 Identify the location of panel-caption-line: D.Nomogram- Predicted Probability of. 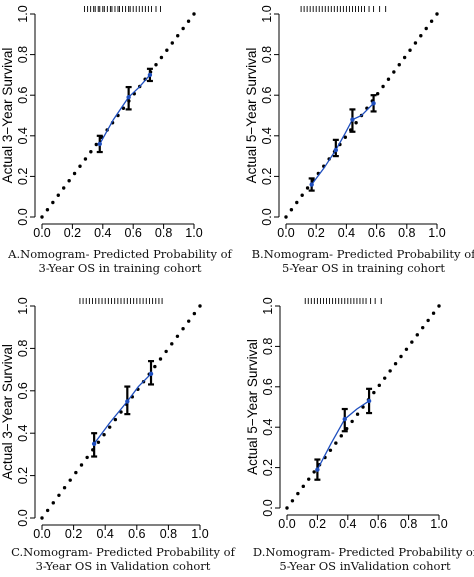
(363, 552).